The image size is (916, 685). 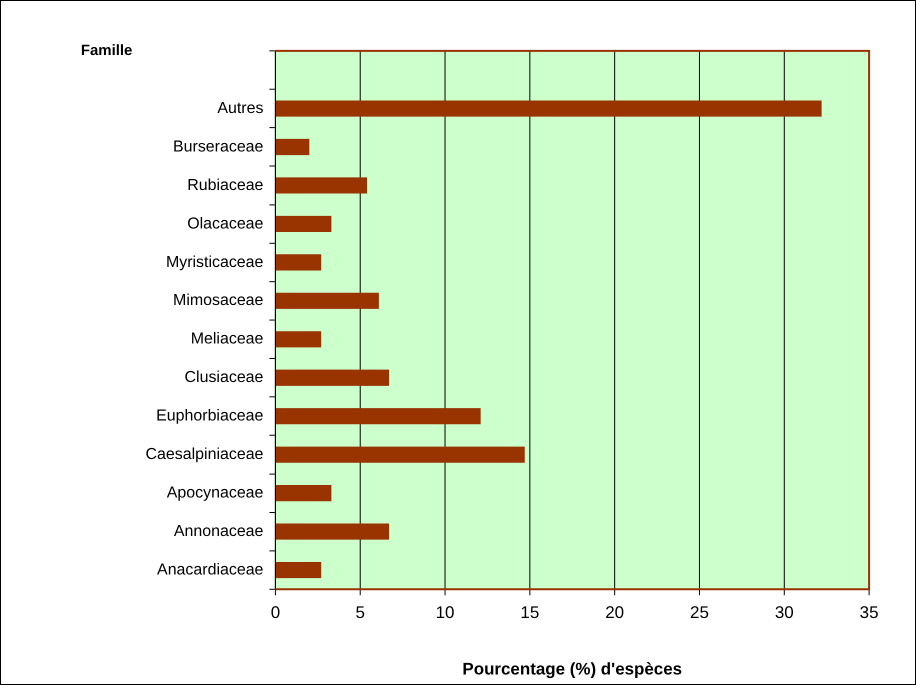 What do you see at coordinates (445, 612) in the screenshot?
I see `x-tick-label: 10` at bounding box center [445, 612].